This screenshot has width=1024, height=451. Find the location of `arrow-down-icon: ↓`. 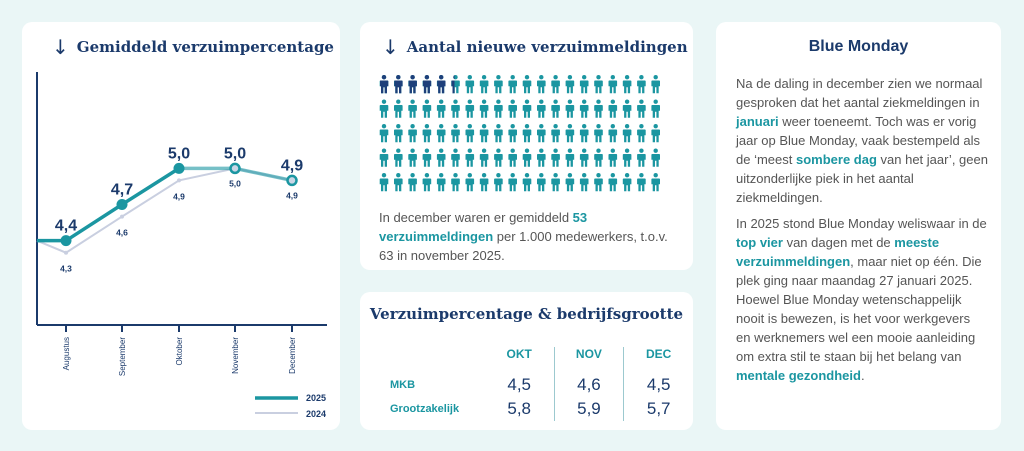

arrow-down-icon: ↓ is located at coordinates (60, 47).